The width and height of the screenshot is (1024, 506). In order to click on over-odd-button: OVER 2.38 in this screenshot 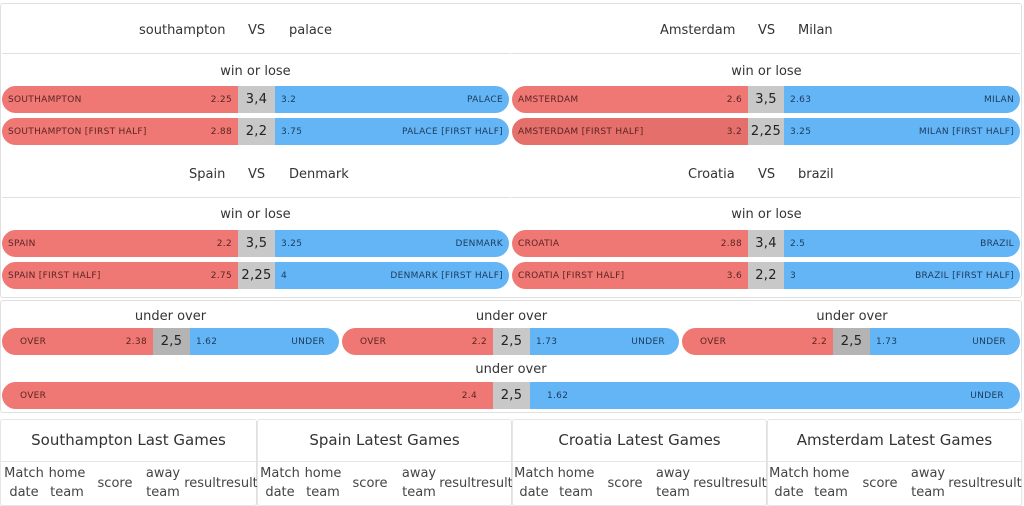, I will do `click(77, 341)`.